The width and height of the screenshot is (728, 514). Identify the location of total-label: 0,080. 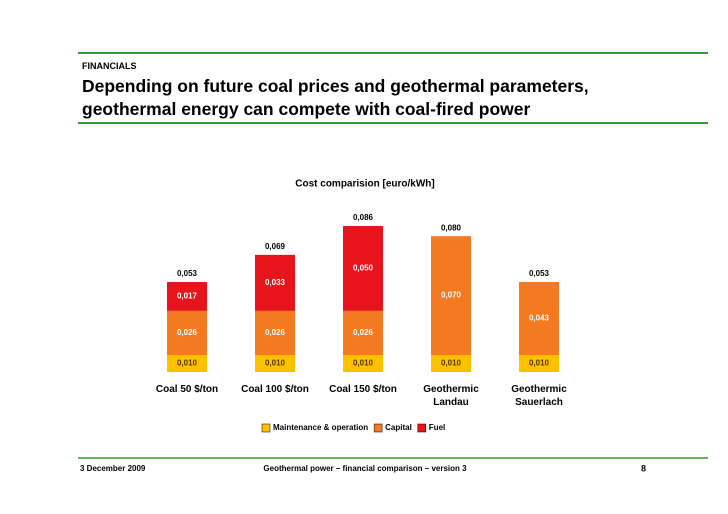
(451, 227).